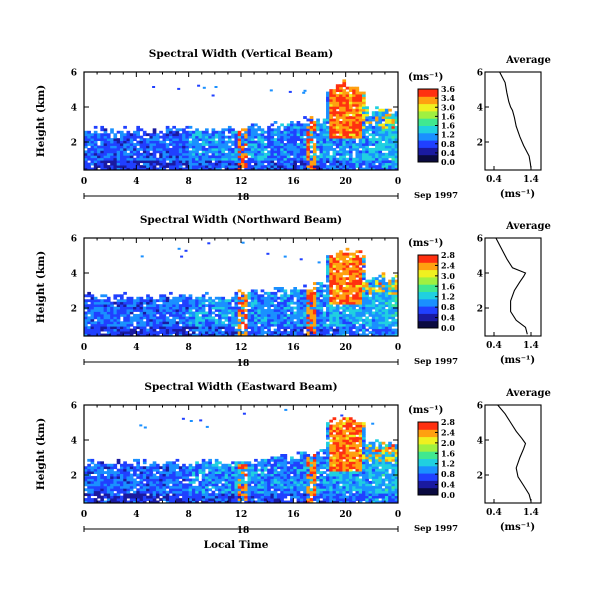 This screenshot has width=612, height=598. I want to click on panel-title: Spectral Width (Vertical Beam), so click(241, 54).